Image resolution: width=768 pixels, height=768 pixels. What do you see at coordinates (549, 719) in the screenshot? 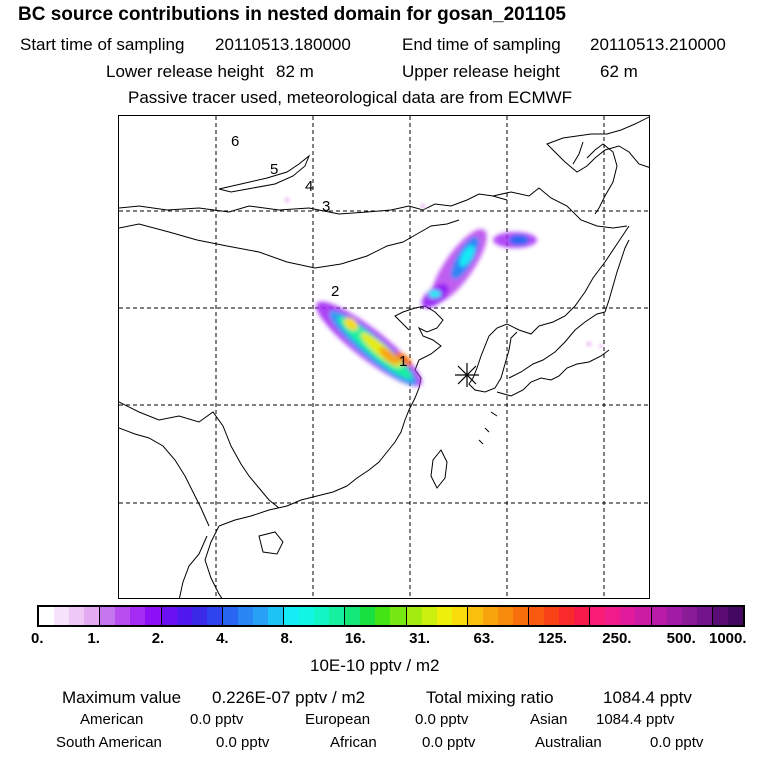
I see `region-name: Asian` at bounding box center [549, 719].